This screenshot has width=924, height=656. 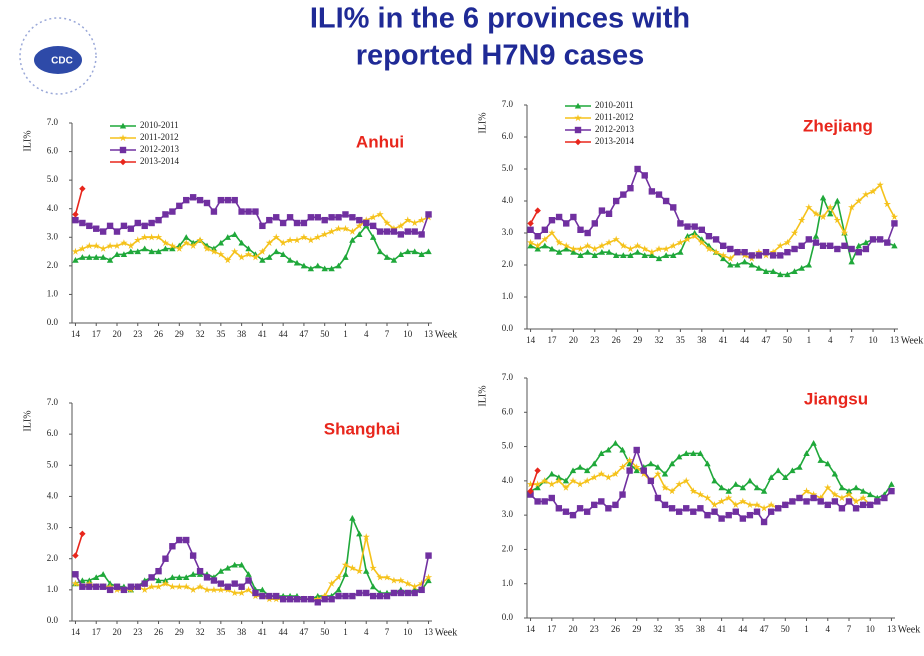 What do you see at coordinates (657, 629) in the screenshot?
I see `x-tick-label: 32` at bounding box center [657, 629].